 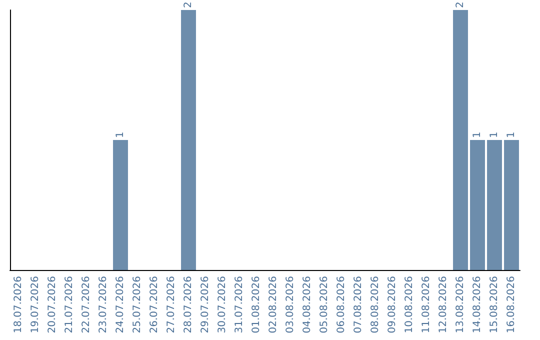 What do you see at coordinates (256, 305) in the screenshot?
I see `x-tick-label: 01.08.2026` at bounding box center [256, 305].